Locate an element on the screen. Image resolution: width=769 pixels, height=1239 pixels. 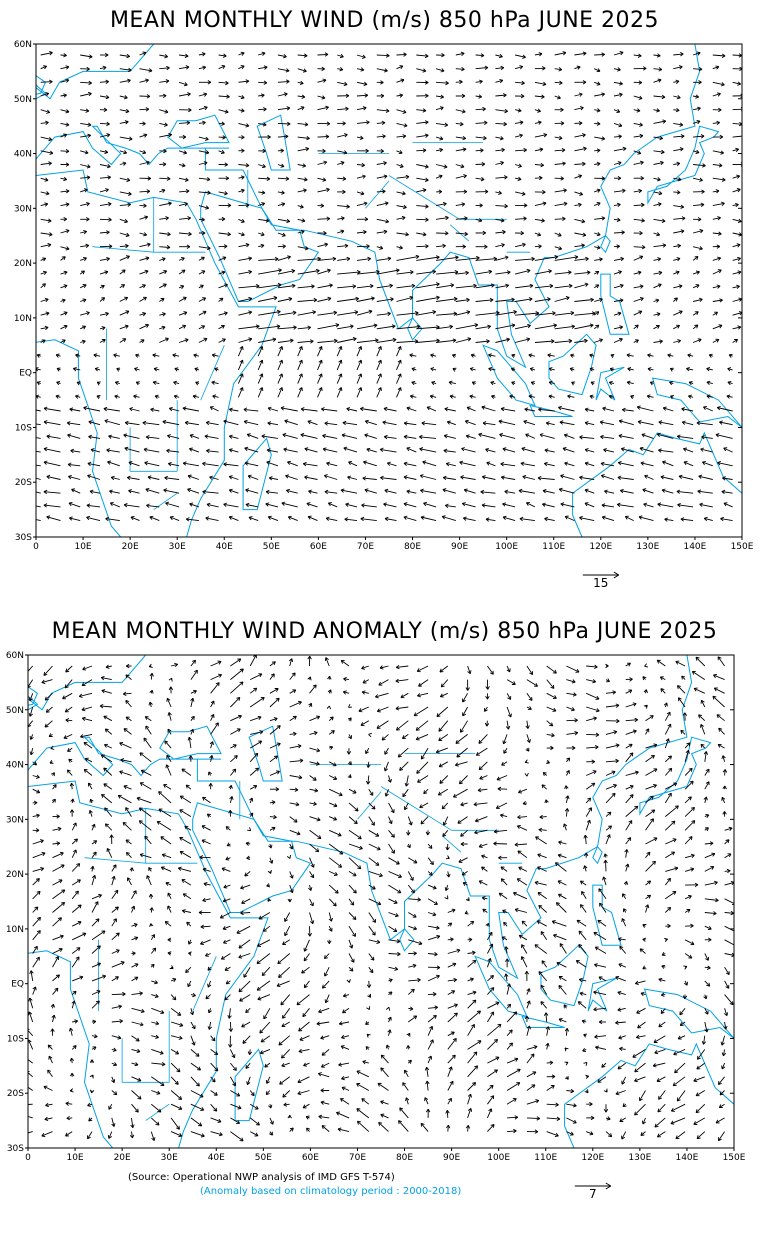
lon-label: 60E is located at coordinates (318, 547).